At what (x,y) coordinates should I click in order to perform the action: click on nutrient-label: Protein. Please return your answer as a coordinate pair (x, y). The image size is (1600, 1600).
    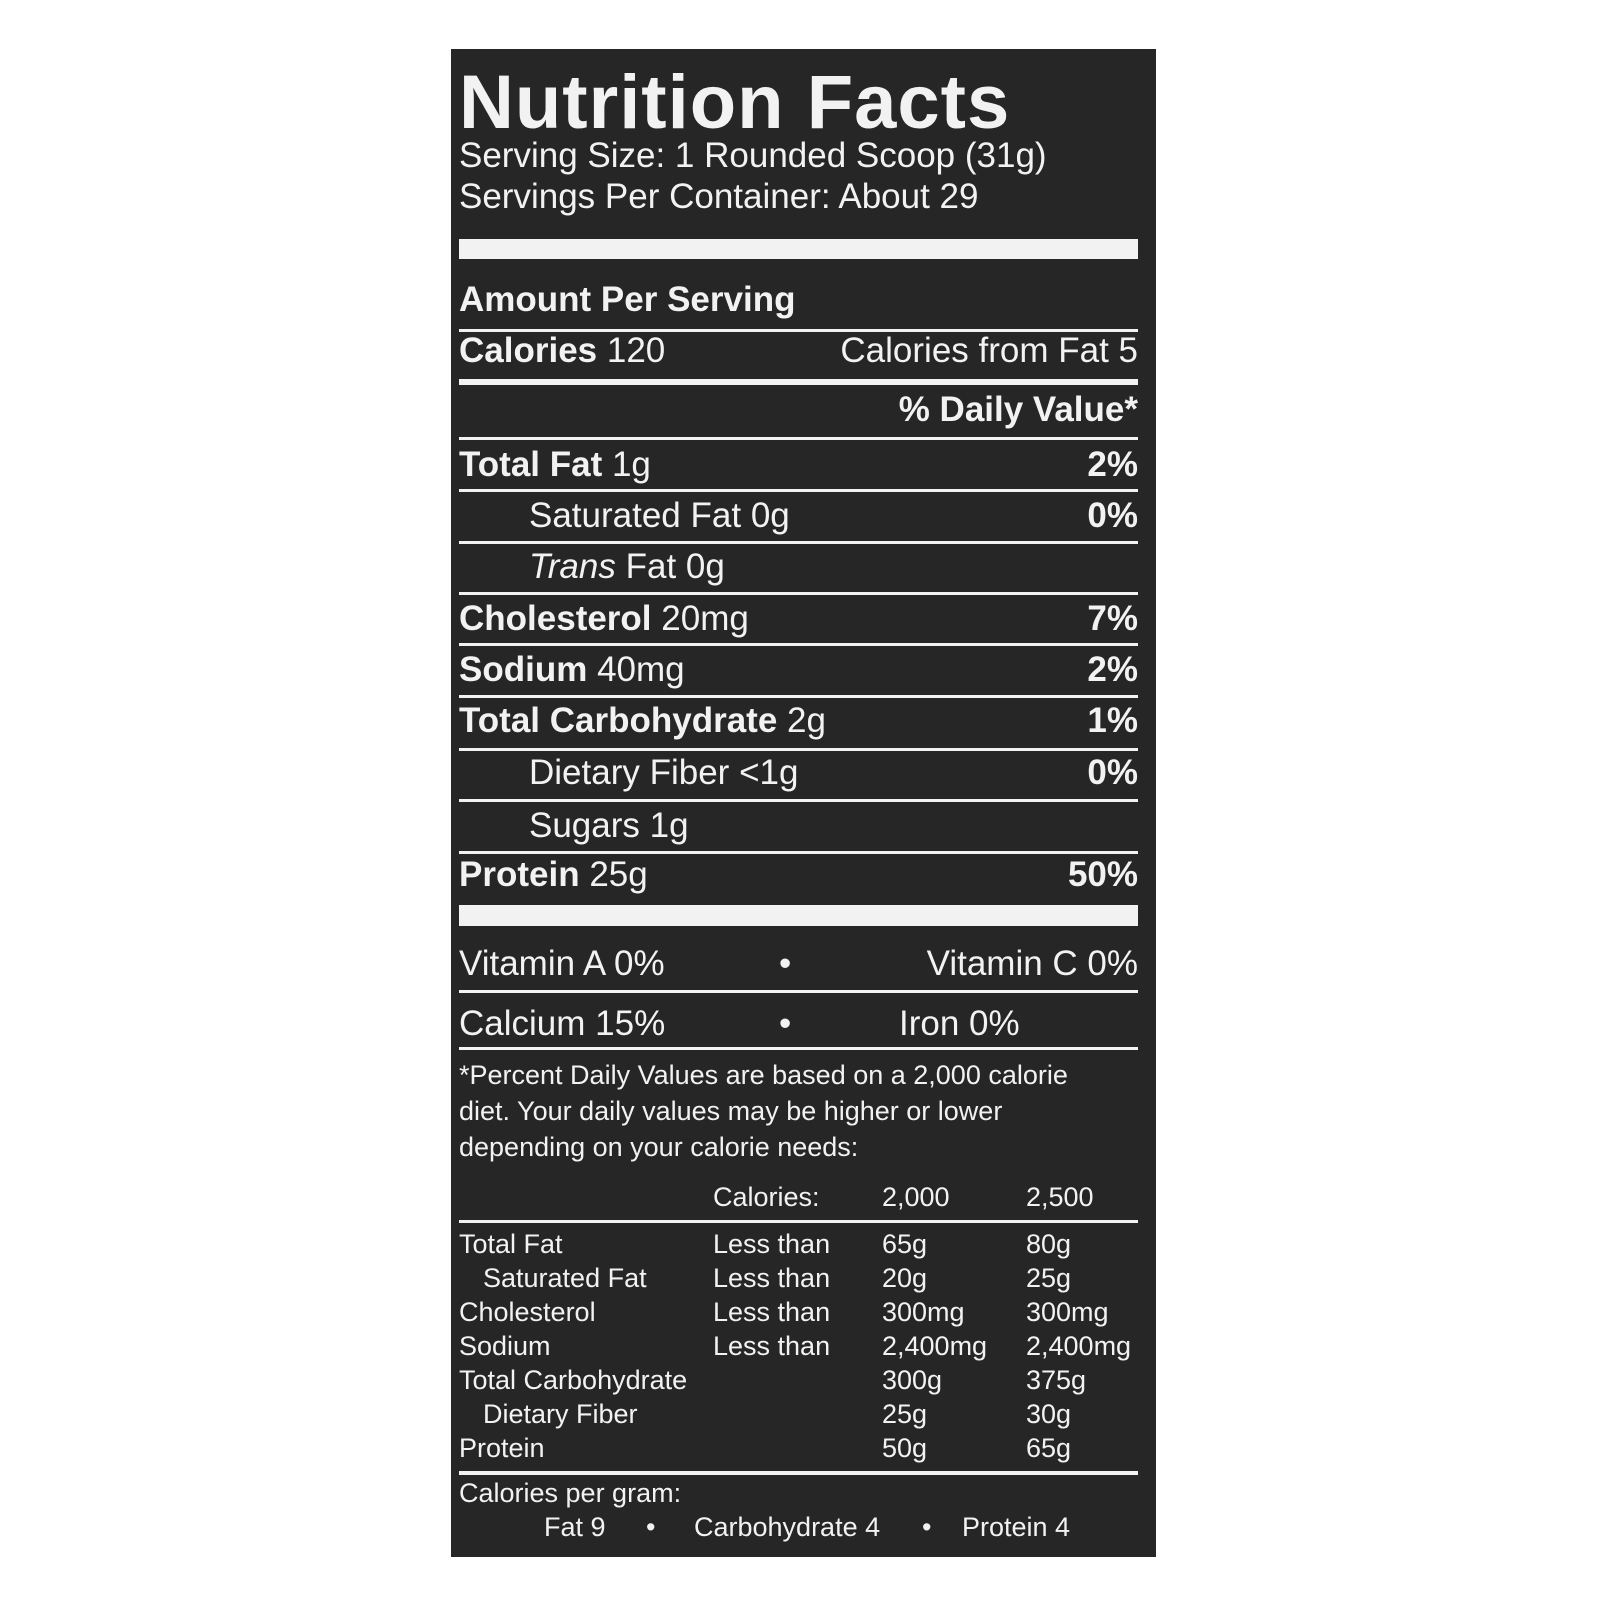
    Looking at the image, I should click on (519, 874).